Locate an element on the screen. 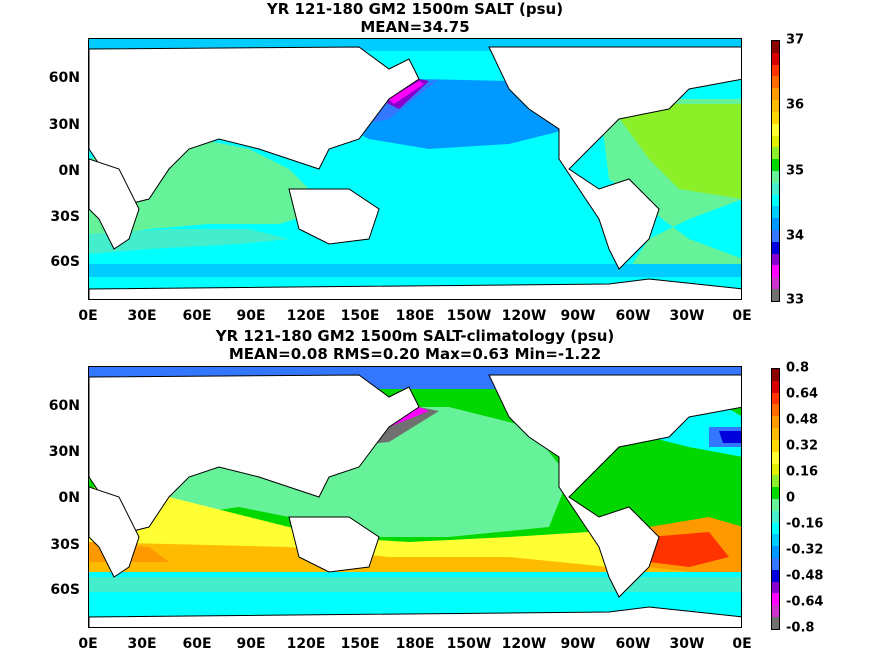  map2-xtick: 120W is located at coordinates (524, 644).